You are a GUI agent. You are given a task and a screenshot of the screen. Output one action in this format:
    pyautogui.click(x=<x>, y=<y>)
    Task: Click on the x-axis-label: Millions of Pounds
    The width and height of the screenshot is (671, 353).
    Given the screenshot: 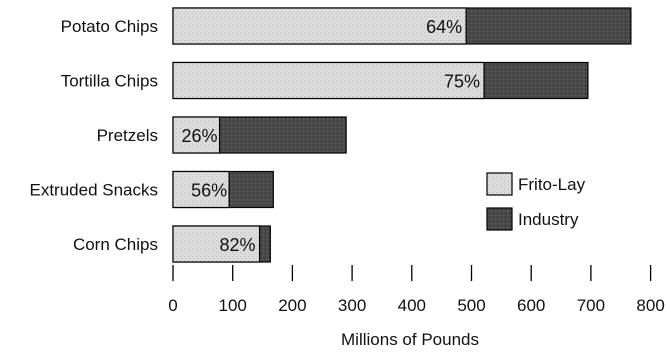 What is the action you would take?
    pyautogui.click(x=410, y=339)
    